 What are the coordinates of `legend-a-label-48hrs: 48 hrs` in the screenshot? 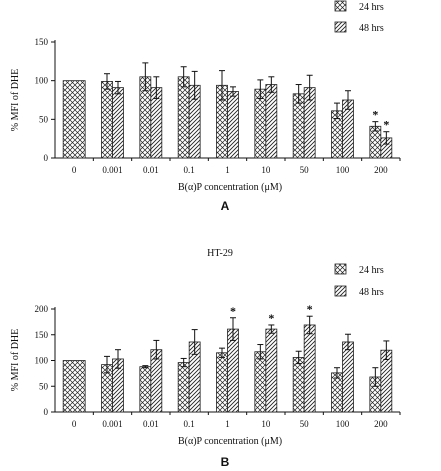 It's located at (371, 28).